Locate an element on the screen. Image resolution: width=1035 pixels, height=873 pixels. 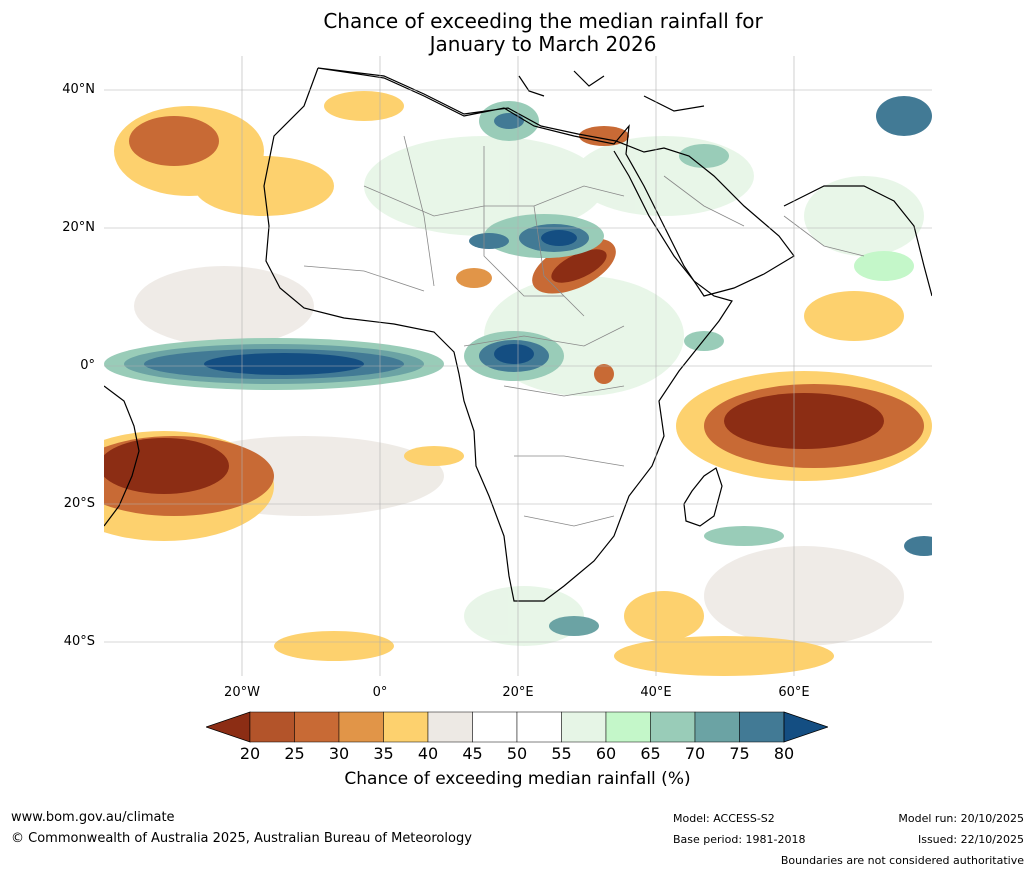
model-name: Model: ACCESS-S2 is located at coordinates (724, 818).